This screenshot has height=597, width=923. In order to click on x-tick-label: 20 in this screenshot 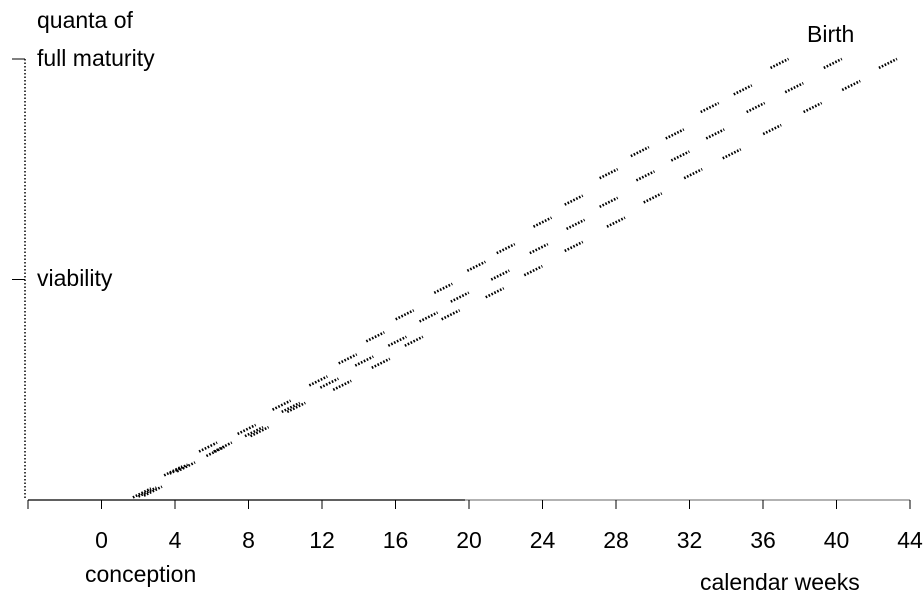, I will do `click(469, 540)`.